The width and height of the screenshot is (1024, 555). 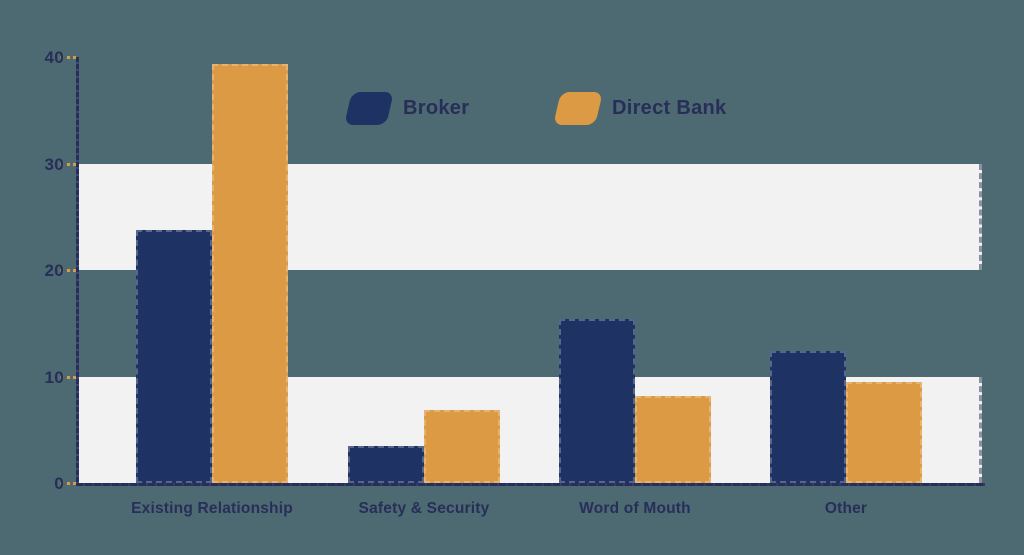 I want to click on bar-direct-bank-existing-relationship, so click(x=250, y=273).